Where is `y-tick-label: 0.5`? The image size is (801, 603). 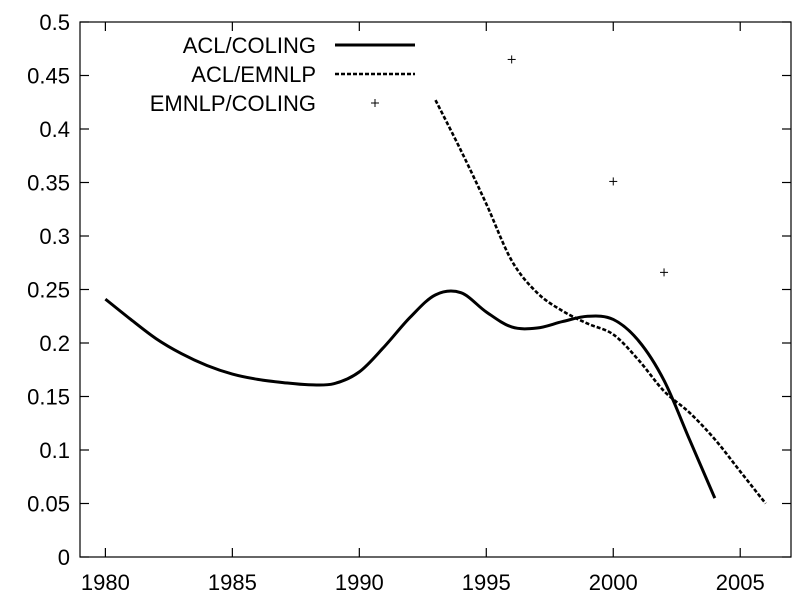 y-tick-label: 0.5 is located at coordinates (54, 22).